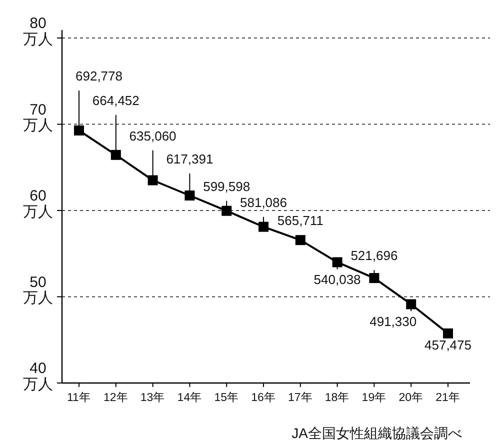 This screenshot has width=502, height=446. I want to click on annotation: 565,711, so click(300, 220).